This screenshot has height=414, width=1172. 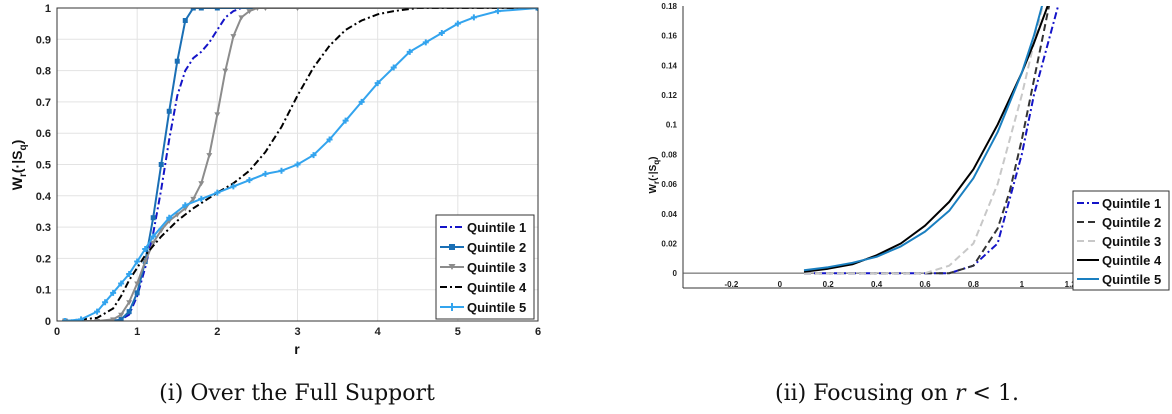 I want to click on y-tick-label: 0.08, so click(x=669, y=154).